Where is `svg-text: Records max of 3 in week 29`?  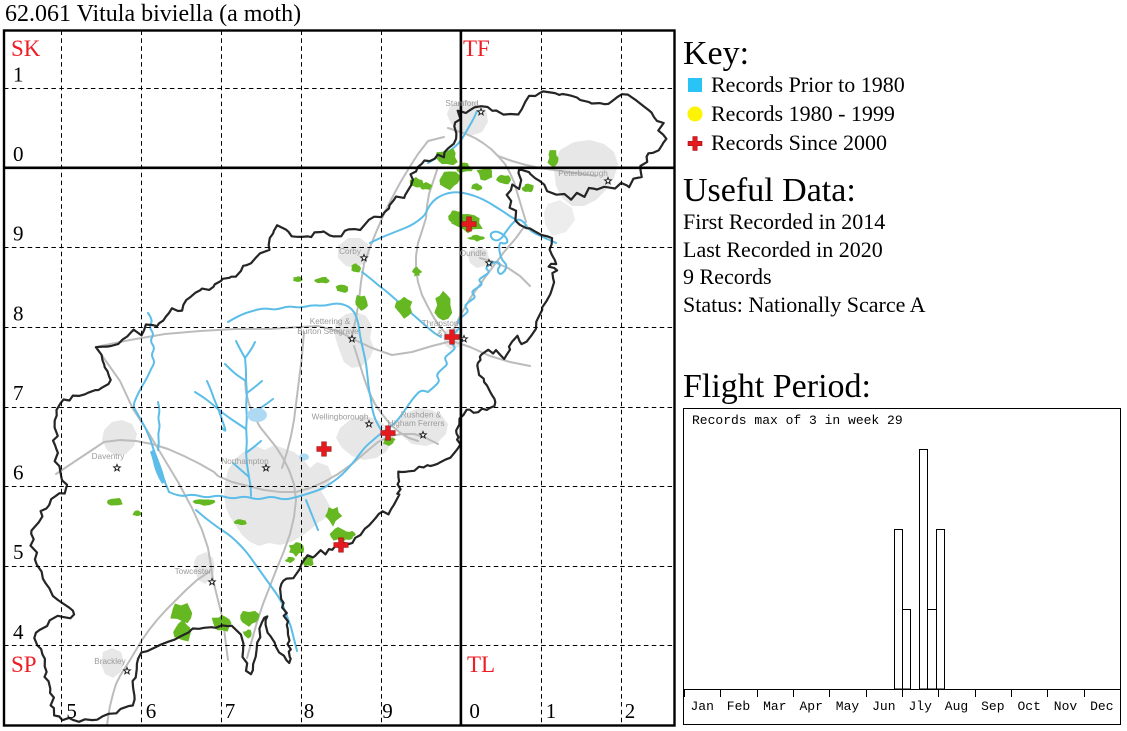 svg-text: Records max of 3 in week 29 is located at coordinates (797, 420).